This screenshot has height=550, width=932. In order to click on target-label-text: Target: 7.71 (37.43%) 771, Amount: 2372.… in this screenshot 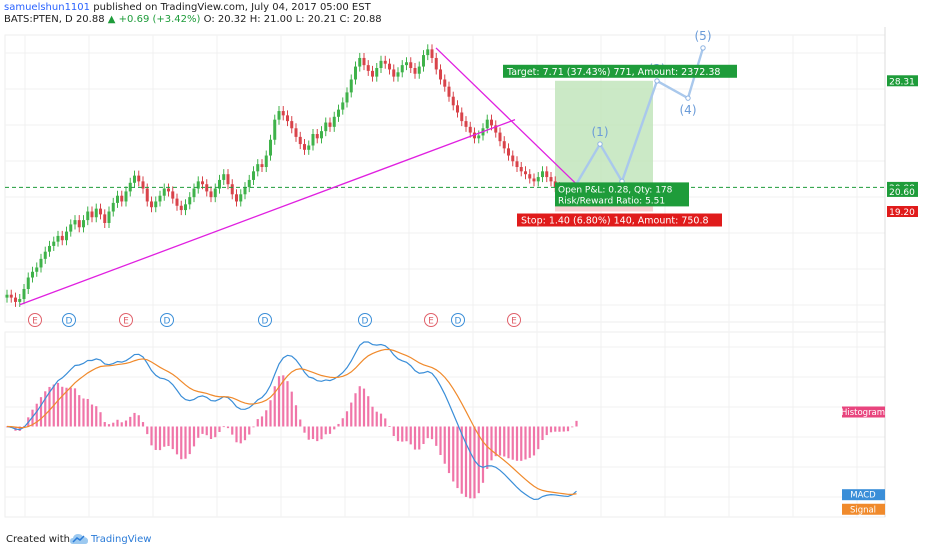, I will do `click(613, 72)`.